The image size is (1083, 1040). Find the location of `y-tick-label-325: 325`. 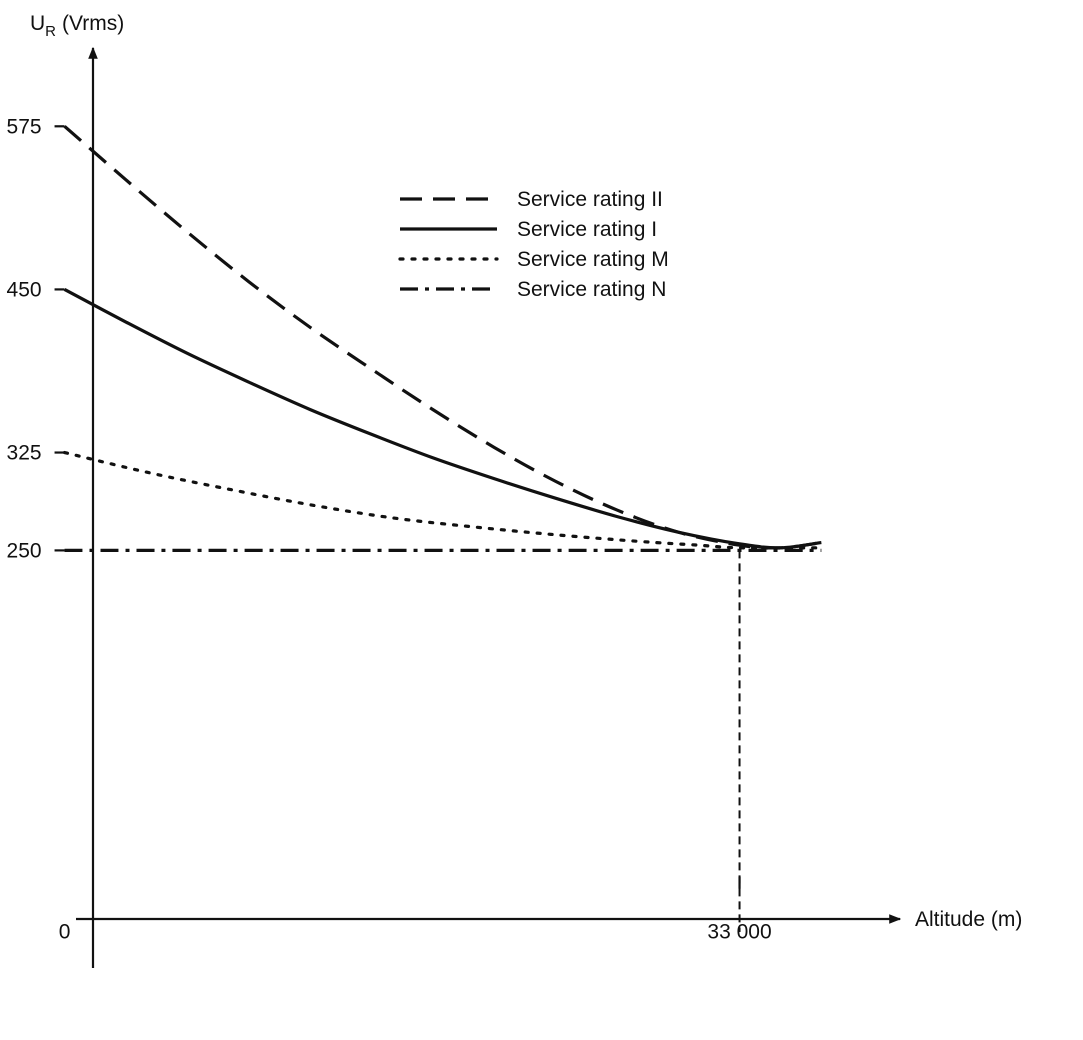

y-tick-label-325: 325 is located at coordinates (24, 453).